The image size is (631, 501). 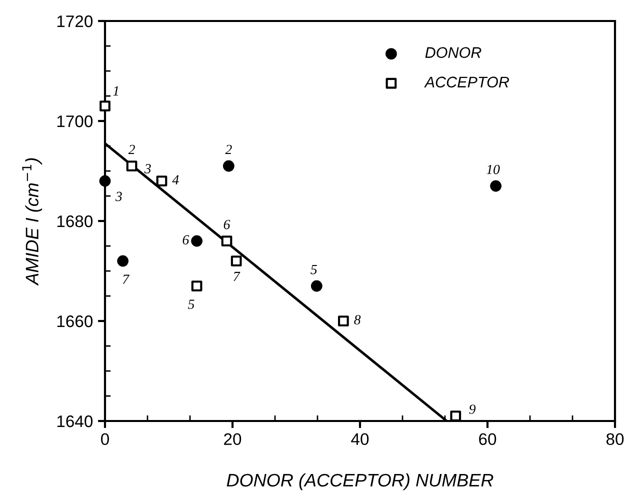 What do you see at coordinates (357, 319) in the screenshot?
I see `annotation: 8` at bounding box center [357, 319].